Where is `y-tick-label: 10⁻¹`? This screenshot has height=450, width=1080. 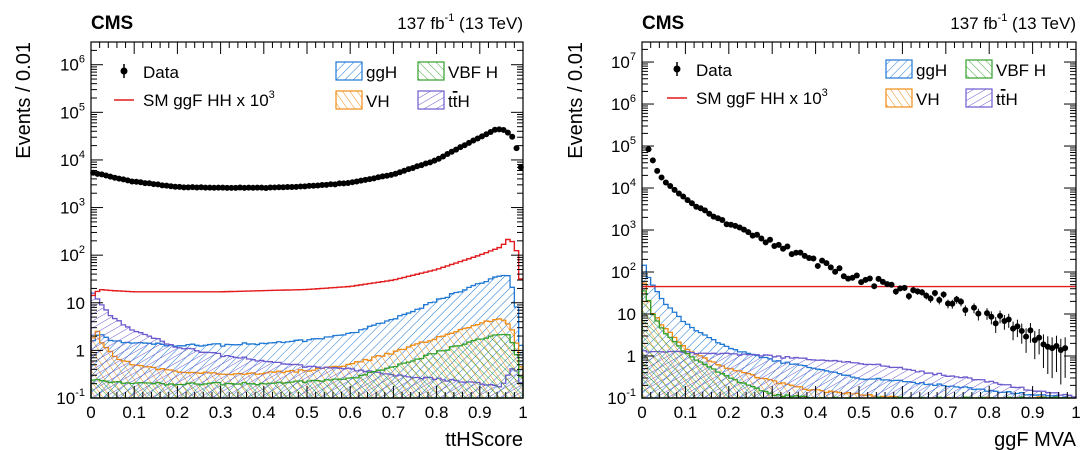 y-tick-label: 10⁻¹ is located at coordinates (621, 397).